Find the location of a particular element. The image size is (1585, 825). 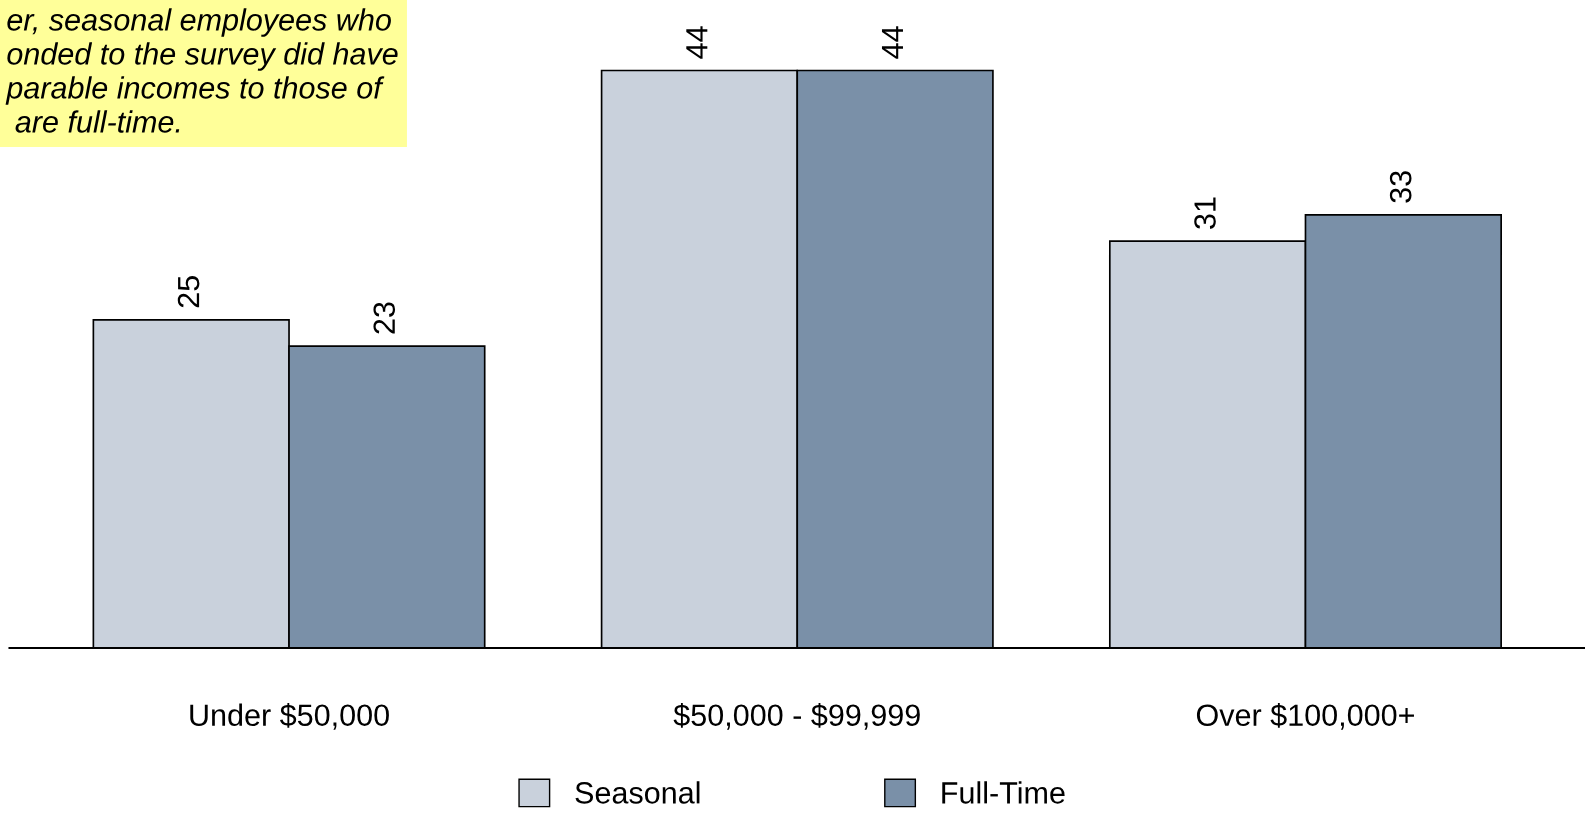

annotation: er, seasonal employees who onded to the survey did have parable incomes to those of are full-time. is located at coordinates (201, 70).